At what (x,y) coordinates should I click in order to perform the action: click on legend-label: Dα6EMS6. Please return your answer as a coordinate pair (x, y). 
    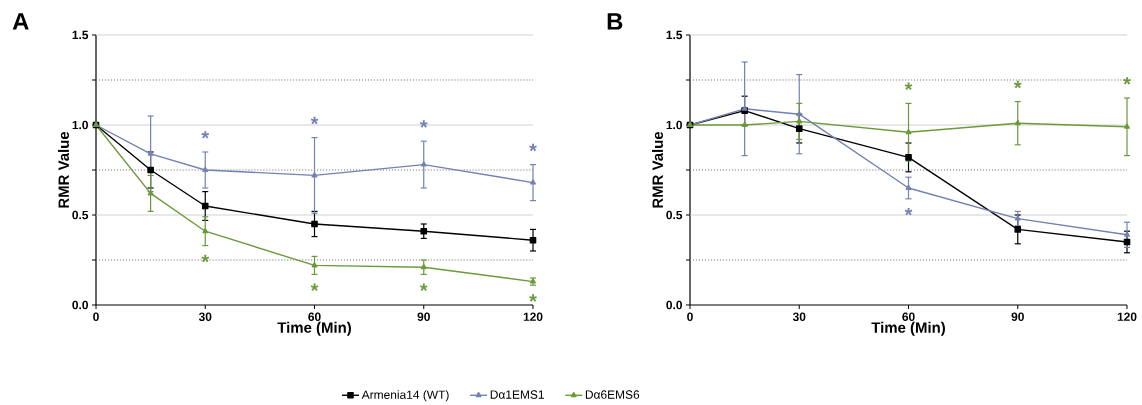
    Looking at the image, I should click on (612, 394).